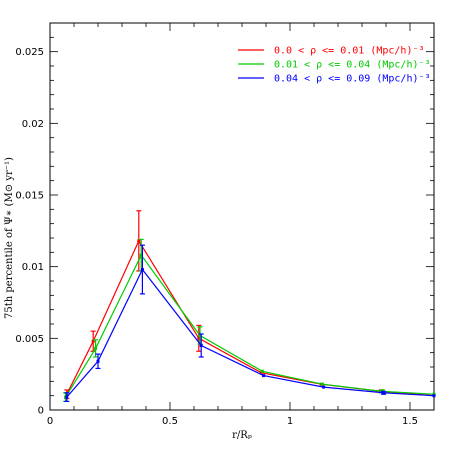 Image resolution: width=457 pixels, height=457 pixels. Describe the element at coordinates (41, 411) in the screenshot. I see `y-tick-label: 0` at that location.